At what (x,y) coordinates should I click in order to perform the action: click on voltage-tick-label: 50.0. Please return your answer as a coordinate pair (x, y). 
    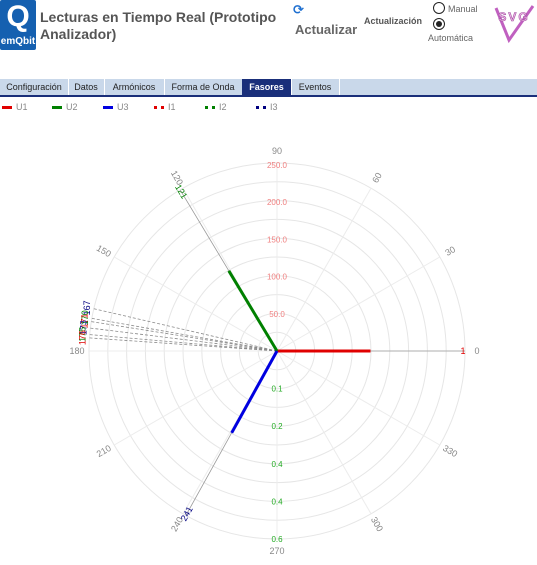
    Looking at the image, I should click on (277, 314).